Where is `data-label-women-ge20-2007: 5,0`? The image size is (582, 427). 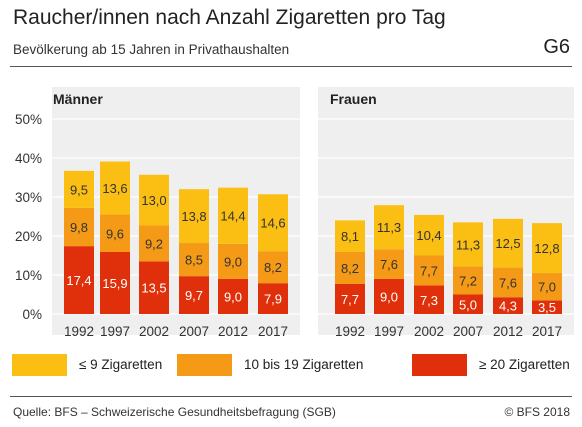
data-label-women-ge20-2007: 5,0 is located at coordinates (468, 304).